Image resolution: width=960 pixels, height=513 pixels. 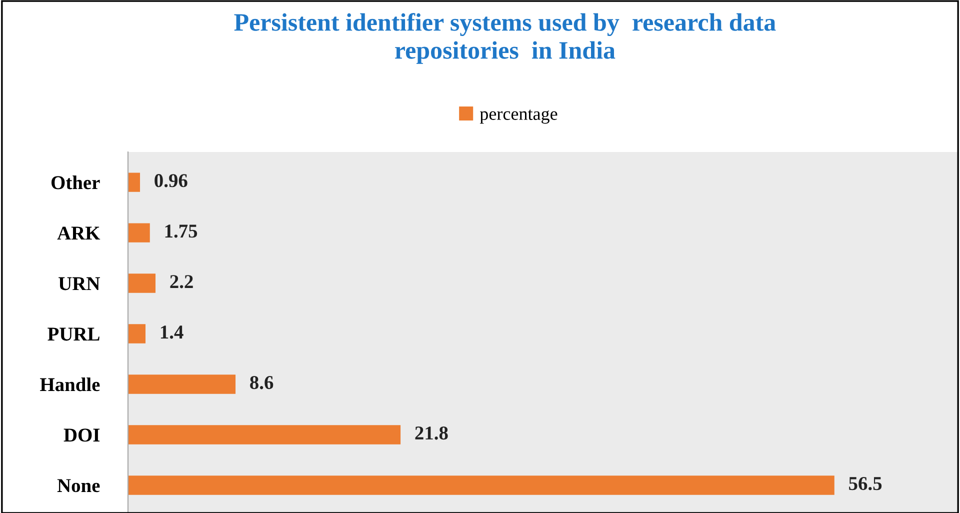 I want to click on data-label: 0.96, so click(x=171, y=181).